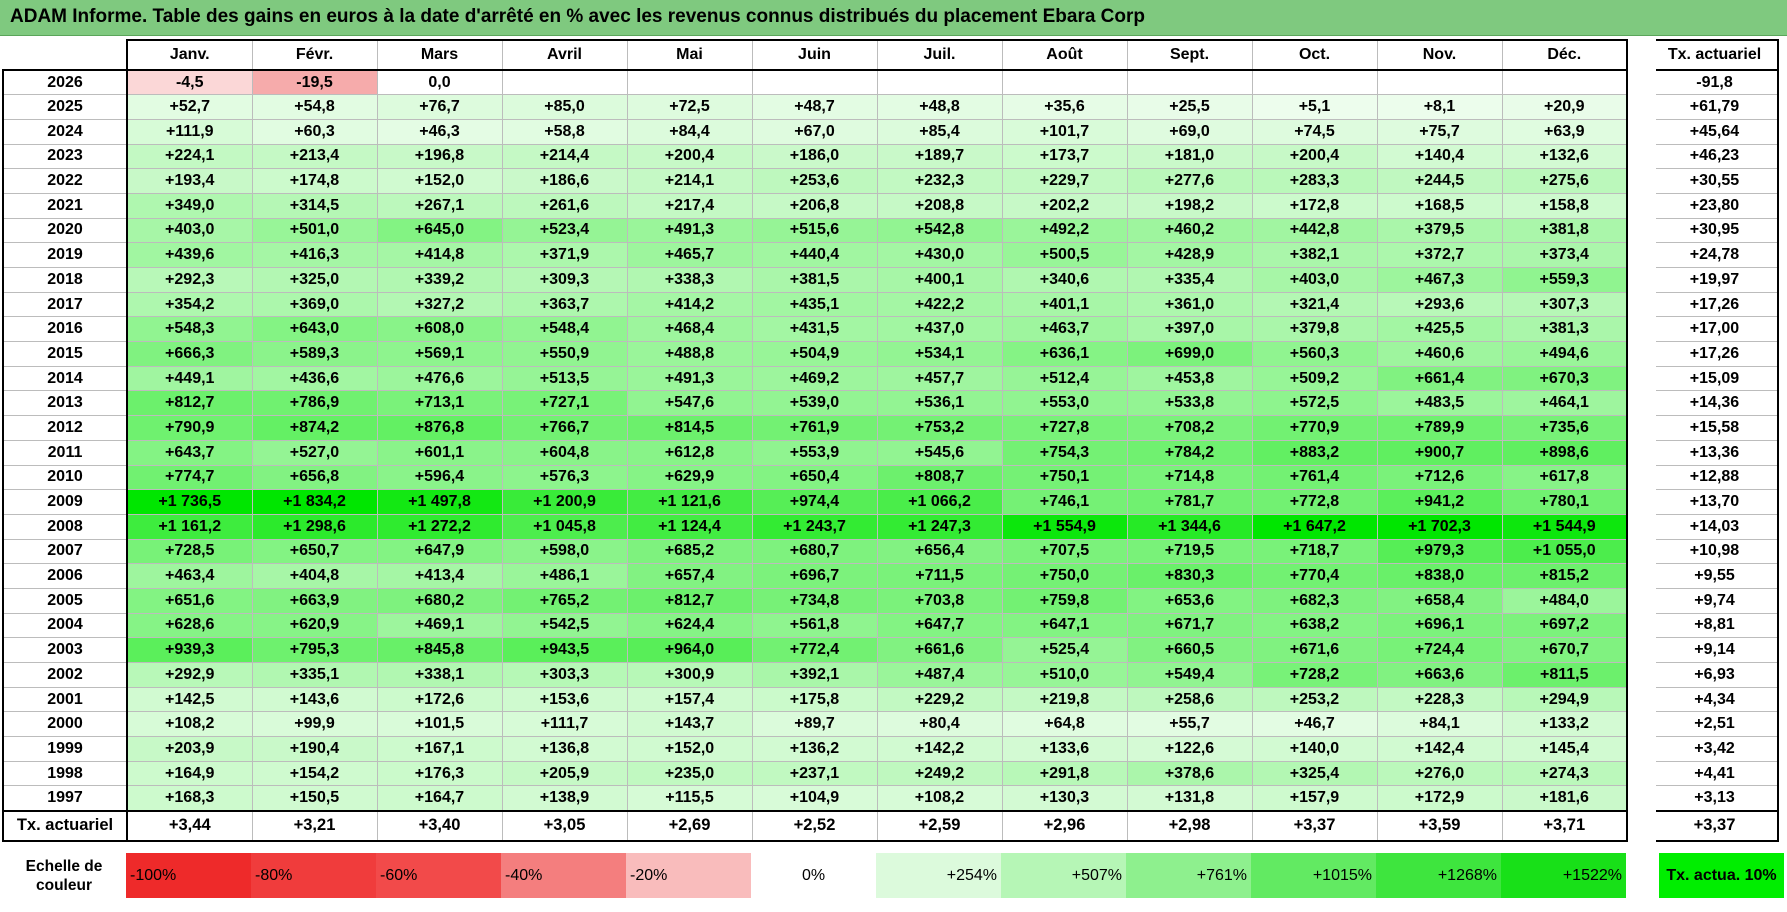  I want to click on tx-cell: +19,97, so click(1714, 280).